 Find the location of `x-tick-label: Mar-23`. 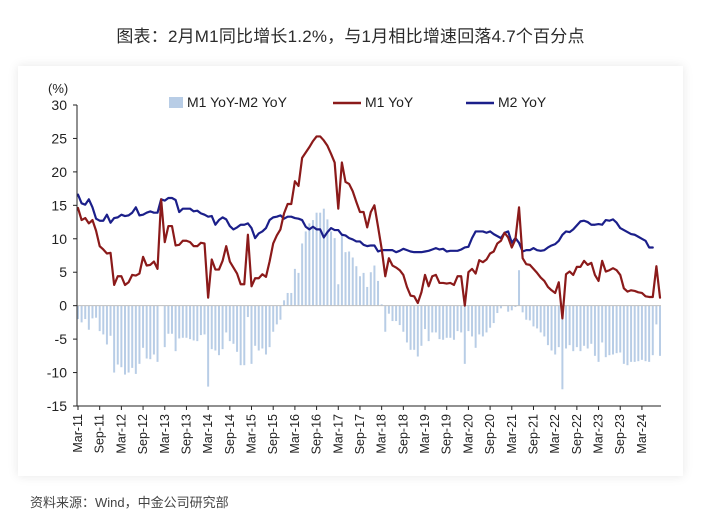

x-tick-label: Mar-23 is located at coordinates (599, 434).